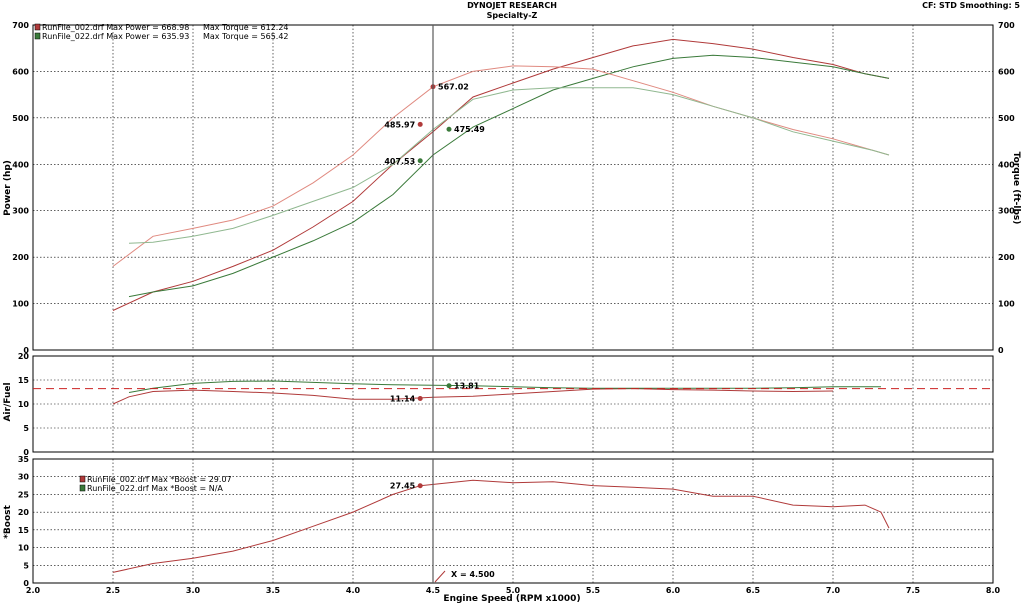  Describe the element at coordinates (8, 401) in the screenshot. I see `y-axis-label-air-fuel: Air/Fuel` at that location.